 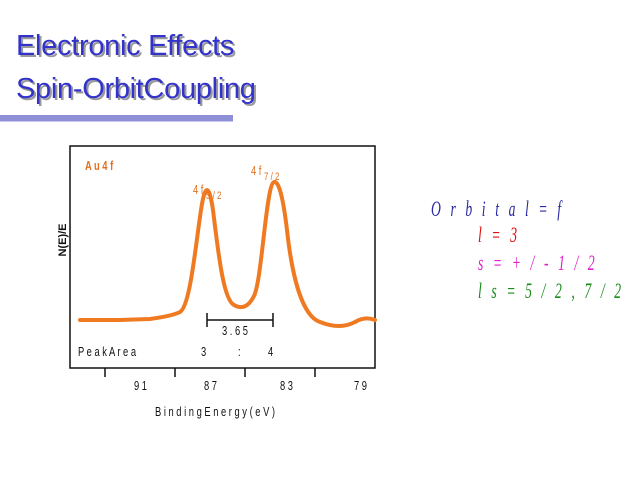 I want to click on x-axis-label: B i n d i n g E n e r g y ( e V ), so click(x=215, y=413).